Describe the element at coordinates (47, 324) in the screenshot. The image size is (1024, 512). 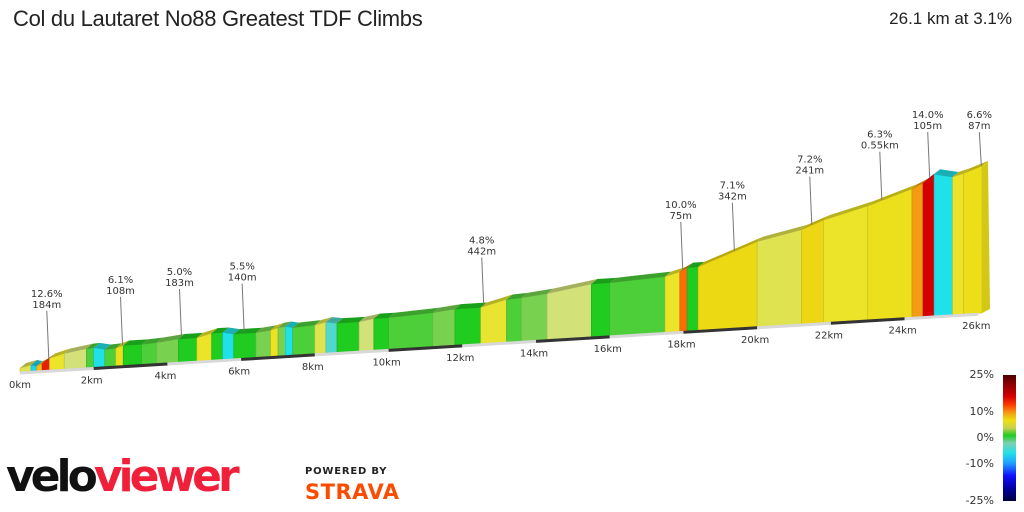
I see `gradient-annotation: 12.6%184m` at that location.